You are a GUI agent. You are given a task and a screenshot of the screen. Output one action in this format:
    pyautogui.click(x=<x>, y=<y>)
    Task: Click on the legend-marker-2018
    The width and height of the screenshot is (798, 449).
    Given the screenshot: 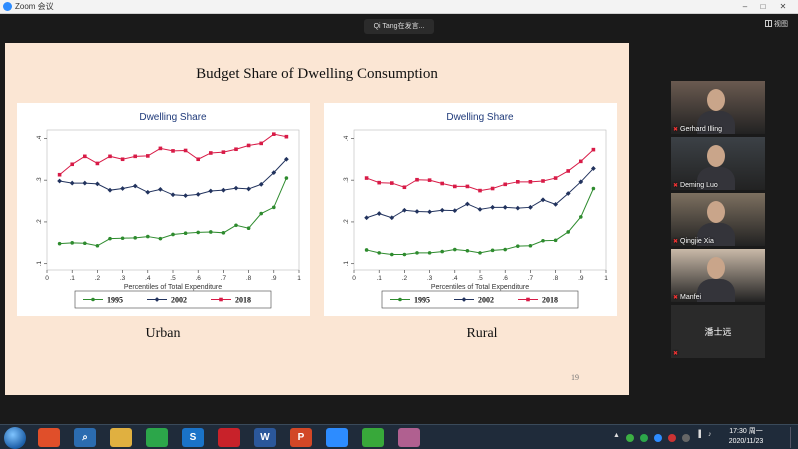 What is the action you would take?
    pyautogui.click(x=221, y=299)
    